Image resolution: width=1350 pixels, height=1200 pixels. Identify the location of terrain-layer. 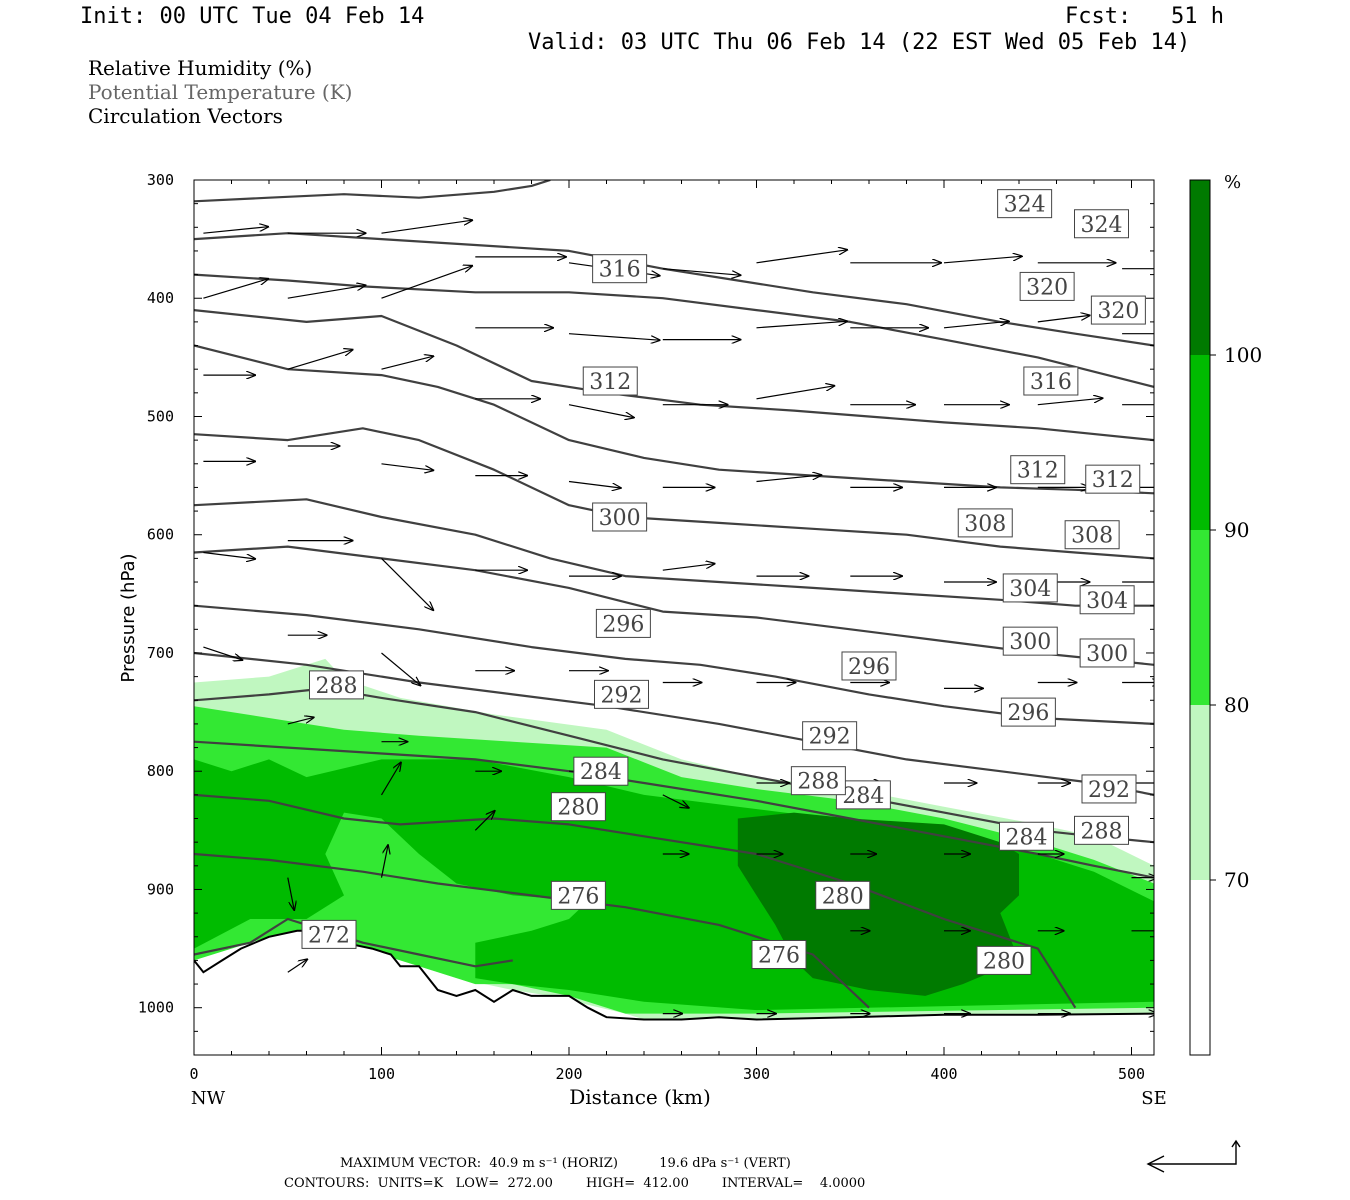
(674, 992).